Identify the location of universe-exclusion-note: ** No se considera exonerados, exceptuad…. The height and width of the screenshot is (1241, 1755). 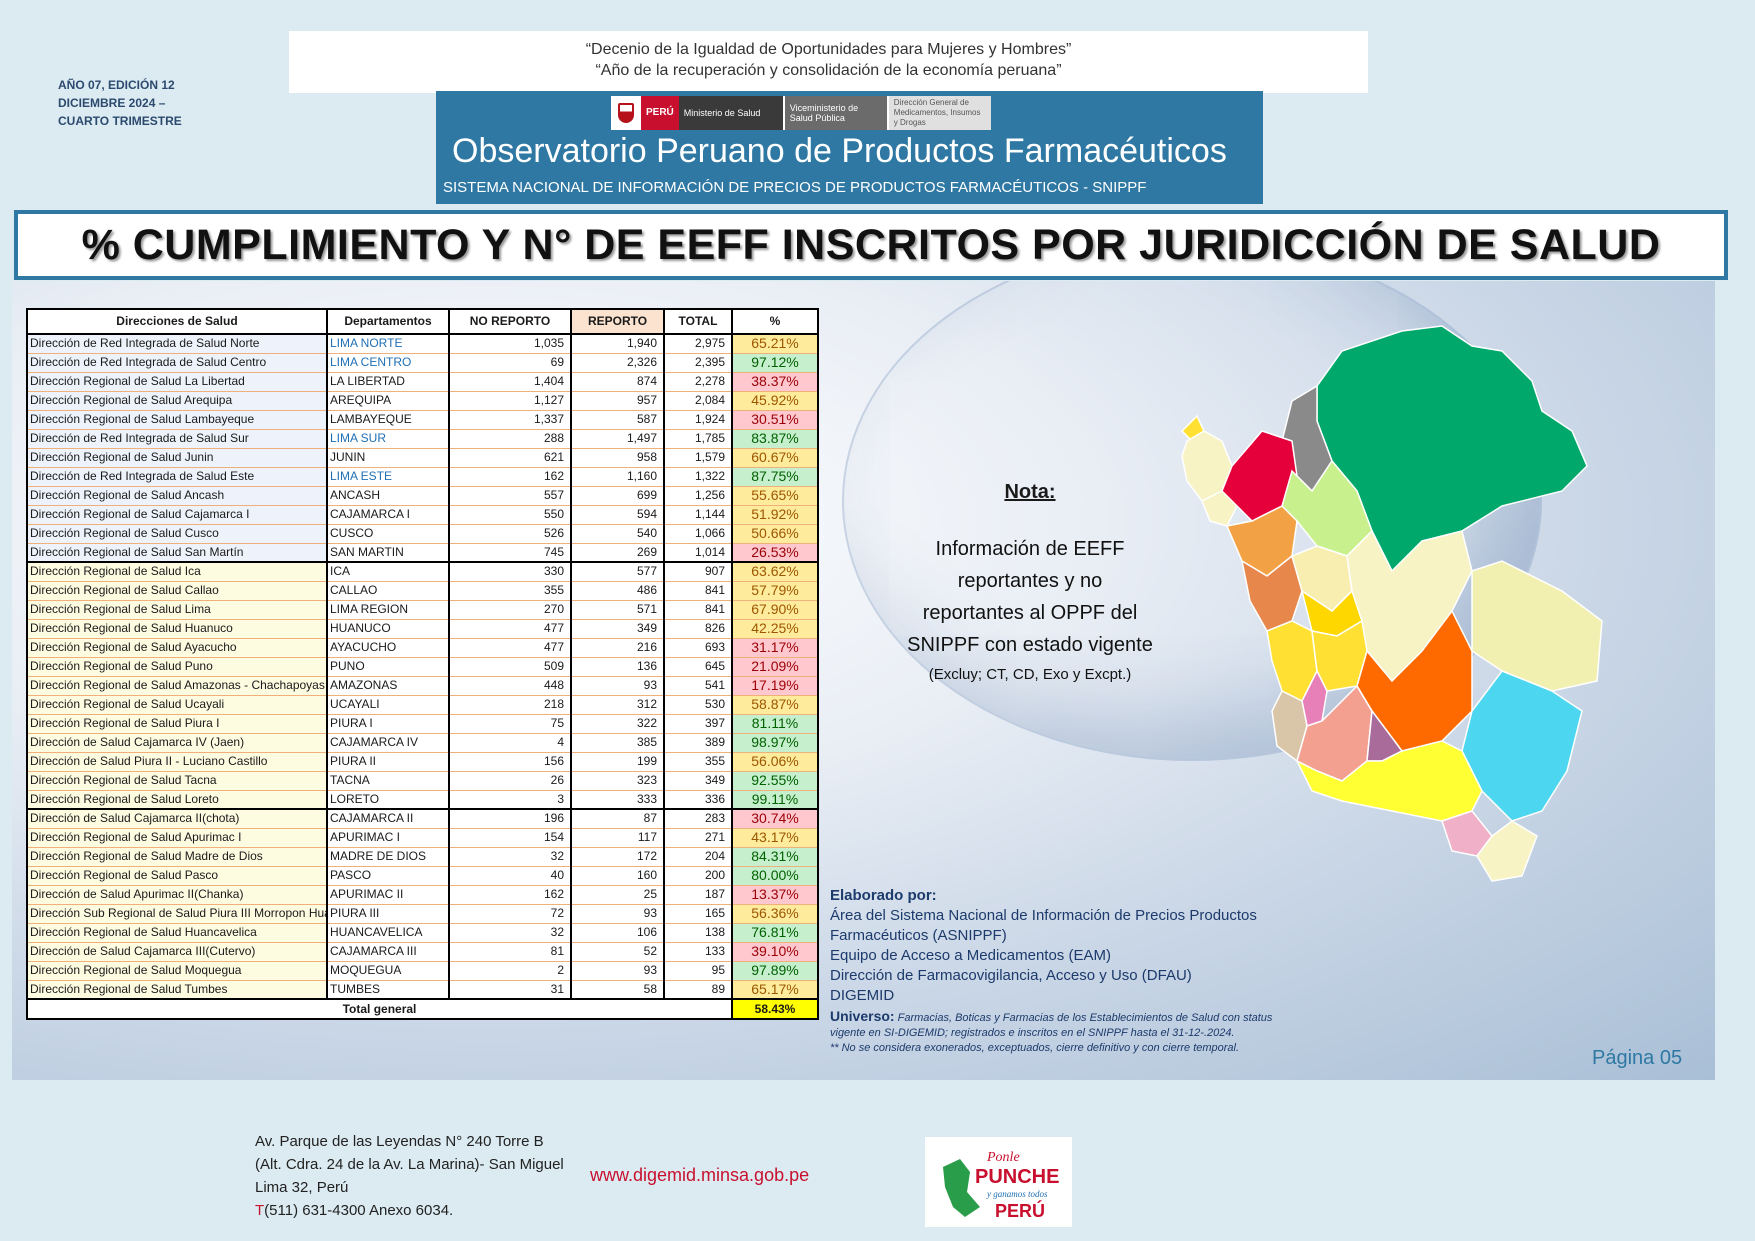
(1035, 1048).